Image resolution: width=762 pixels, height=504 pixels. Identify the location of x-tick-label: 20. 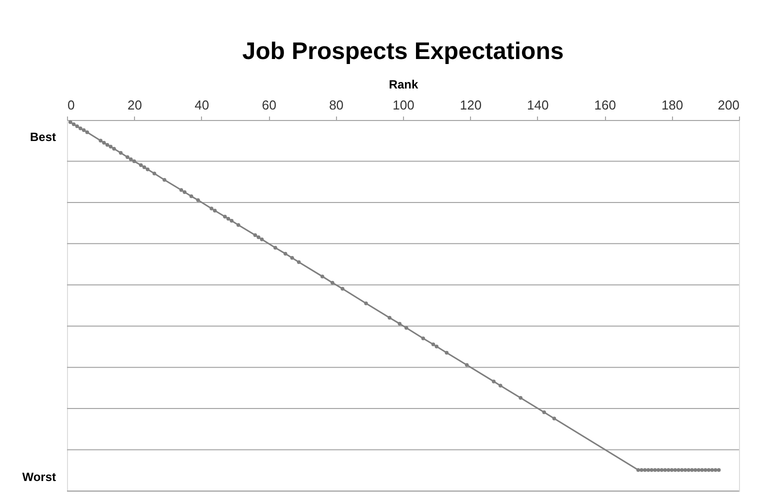
(134, 105).